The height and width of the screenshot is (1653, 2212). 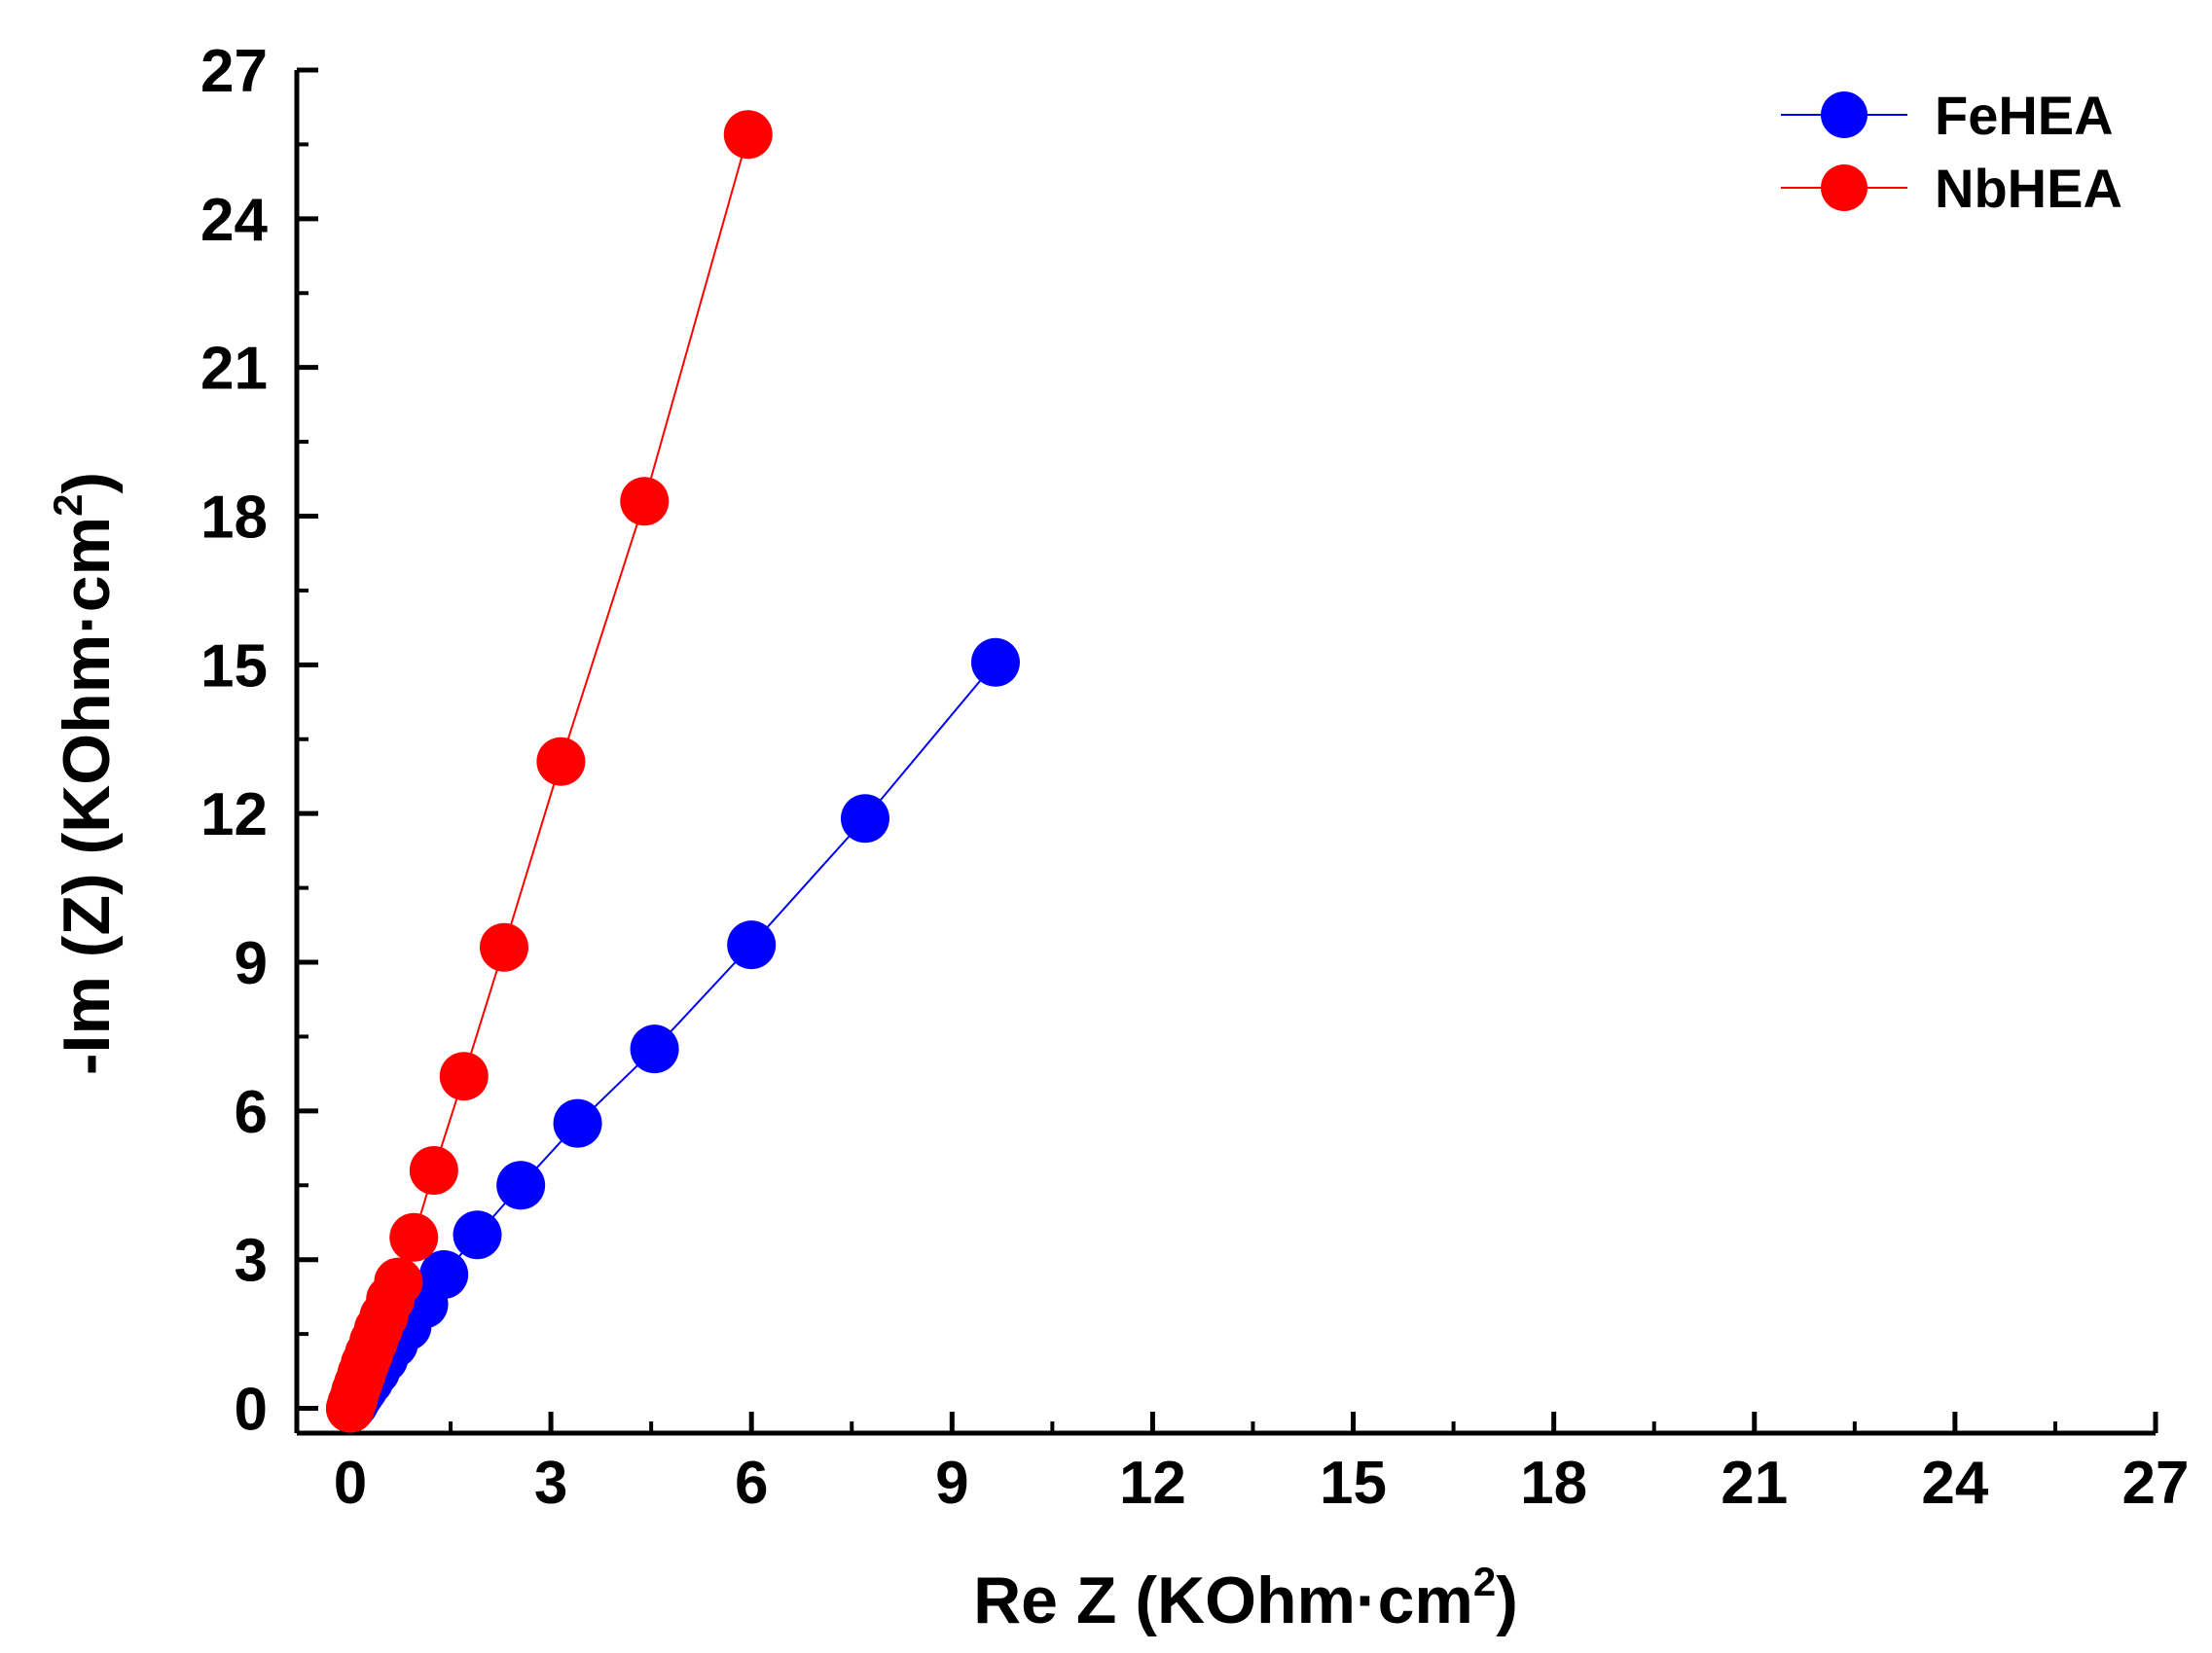 What do you see at coordinates (2028, 188) in the screenshot?
I see `legend-label: NbHEA` at bounding box center [2028, 188].